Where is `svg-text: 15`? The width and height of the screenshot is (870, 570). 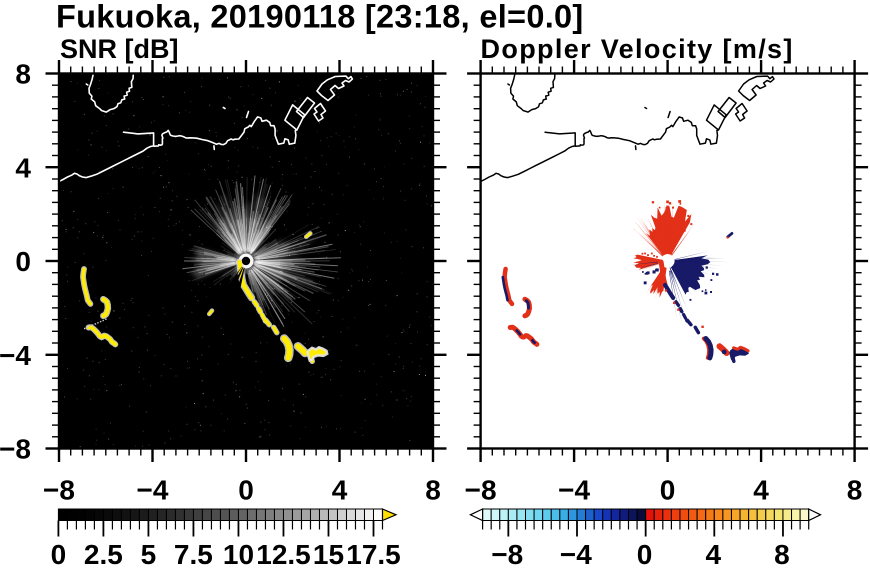 svg-text: 15 is located at coordinates (328, 554).